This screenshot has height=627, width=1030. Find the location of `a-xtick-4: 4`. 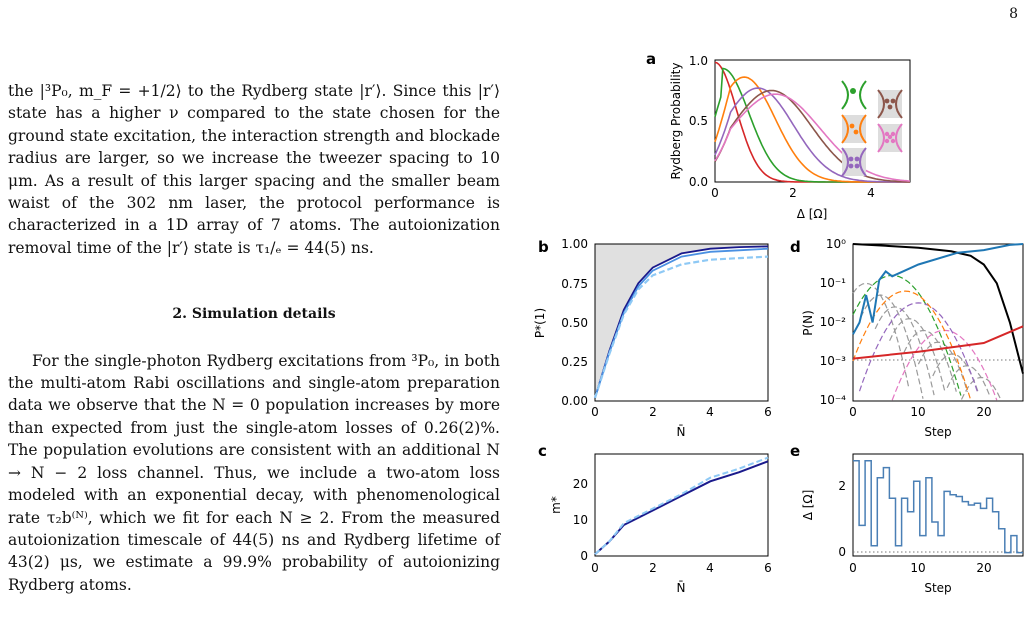

a-xtick-4: 4 is located at coordinates (871, 193).